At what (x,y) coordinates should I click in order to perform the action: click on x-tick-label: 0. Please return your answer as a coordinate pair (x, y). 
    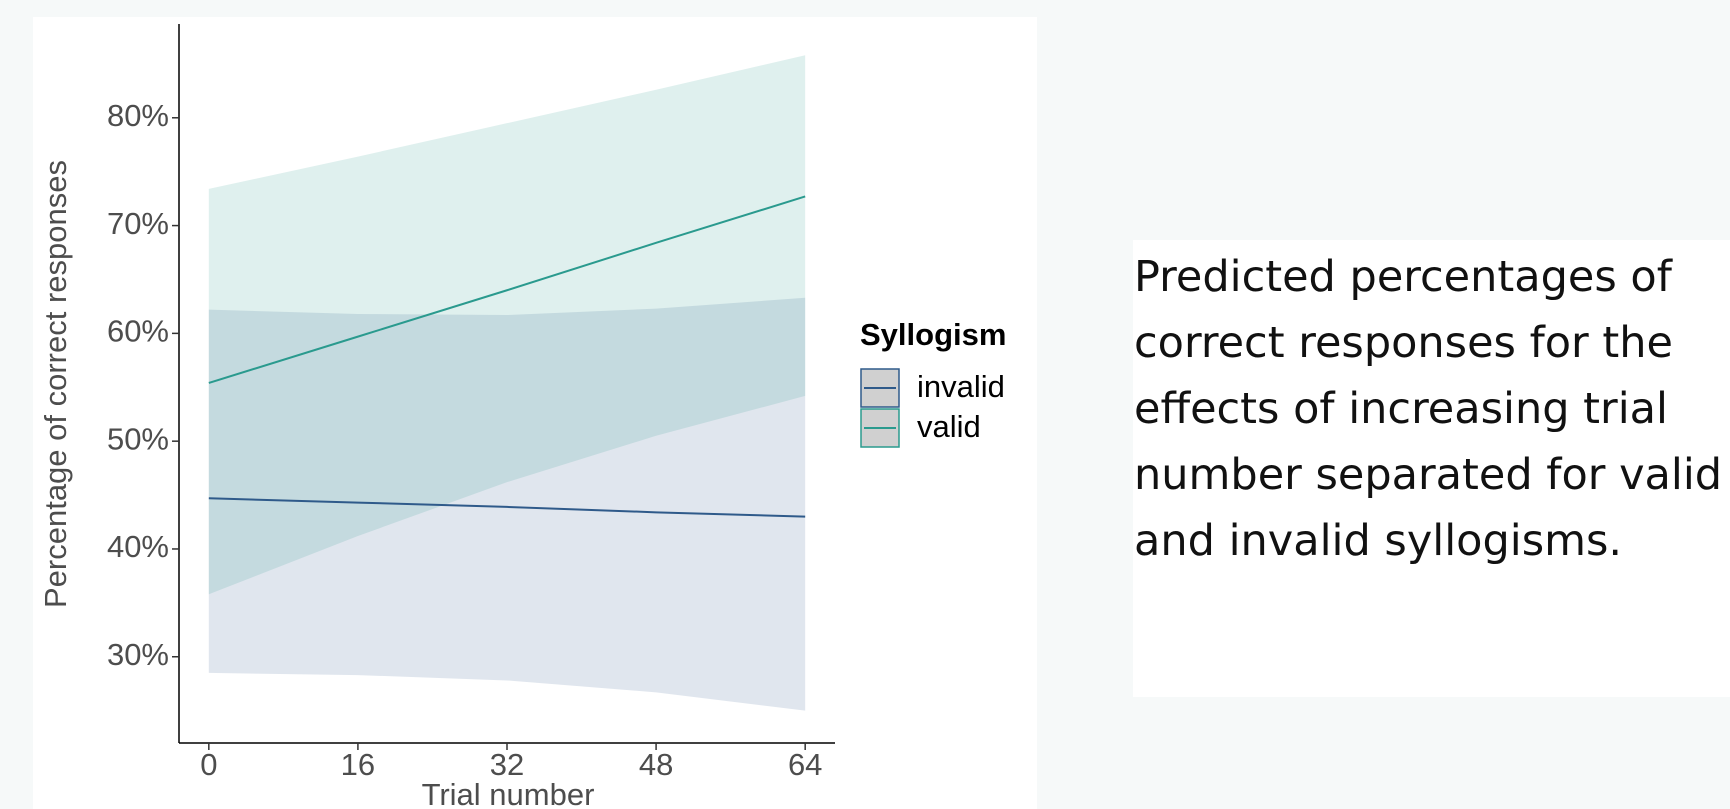
    Looking at the image, I should click on (208, 764).